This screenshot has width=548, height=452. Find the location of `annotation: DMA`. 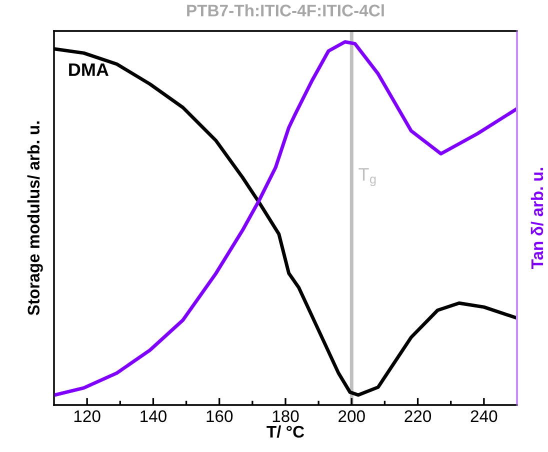

annotation: DMA is located at coordinates (89, 69).